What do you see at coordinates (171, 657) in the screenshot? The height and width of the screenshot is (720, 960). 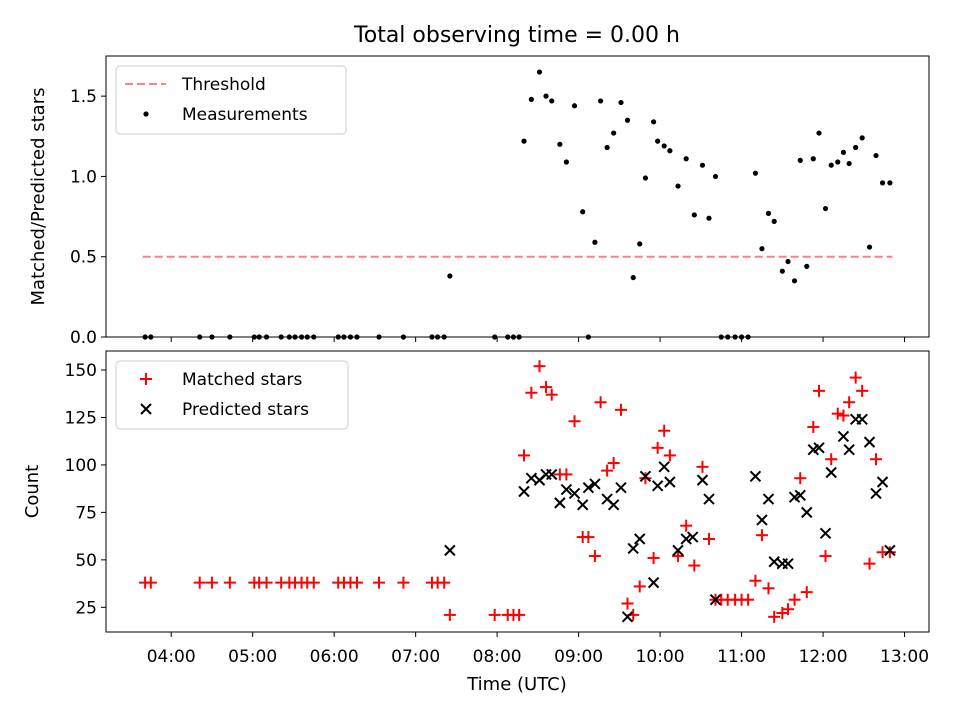 I see `x-tick-label: 04:00` at bounding box center [171, 657].